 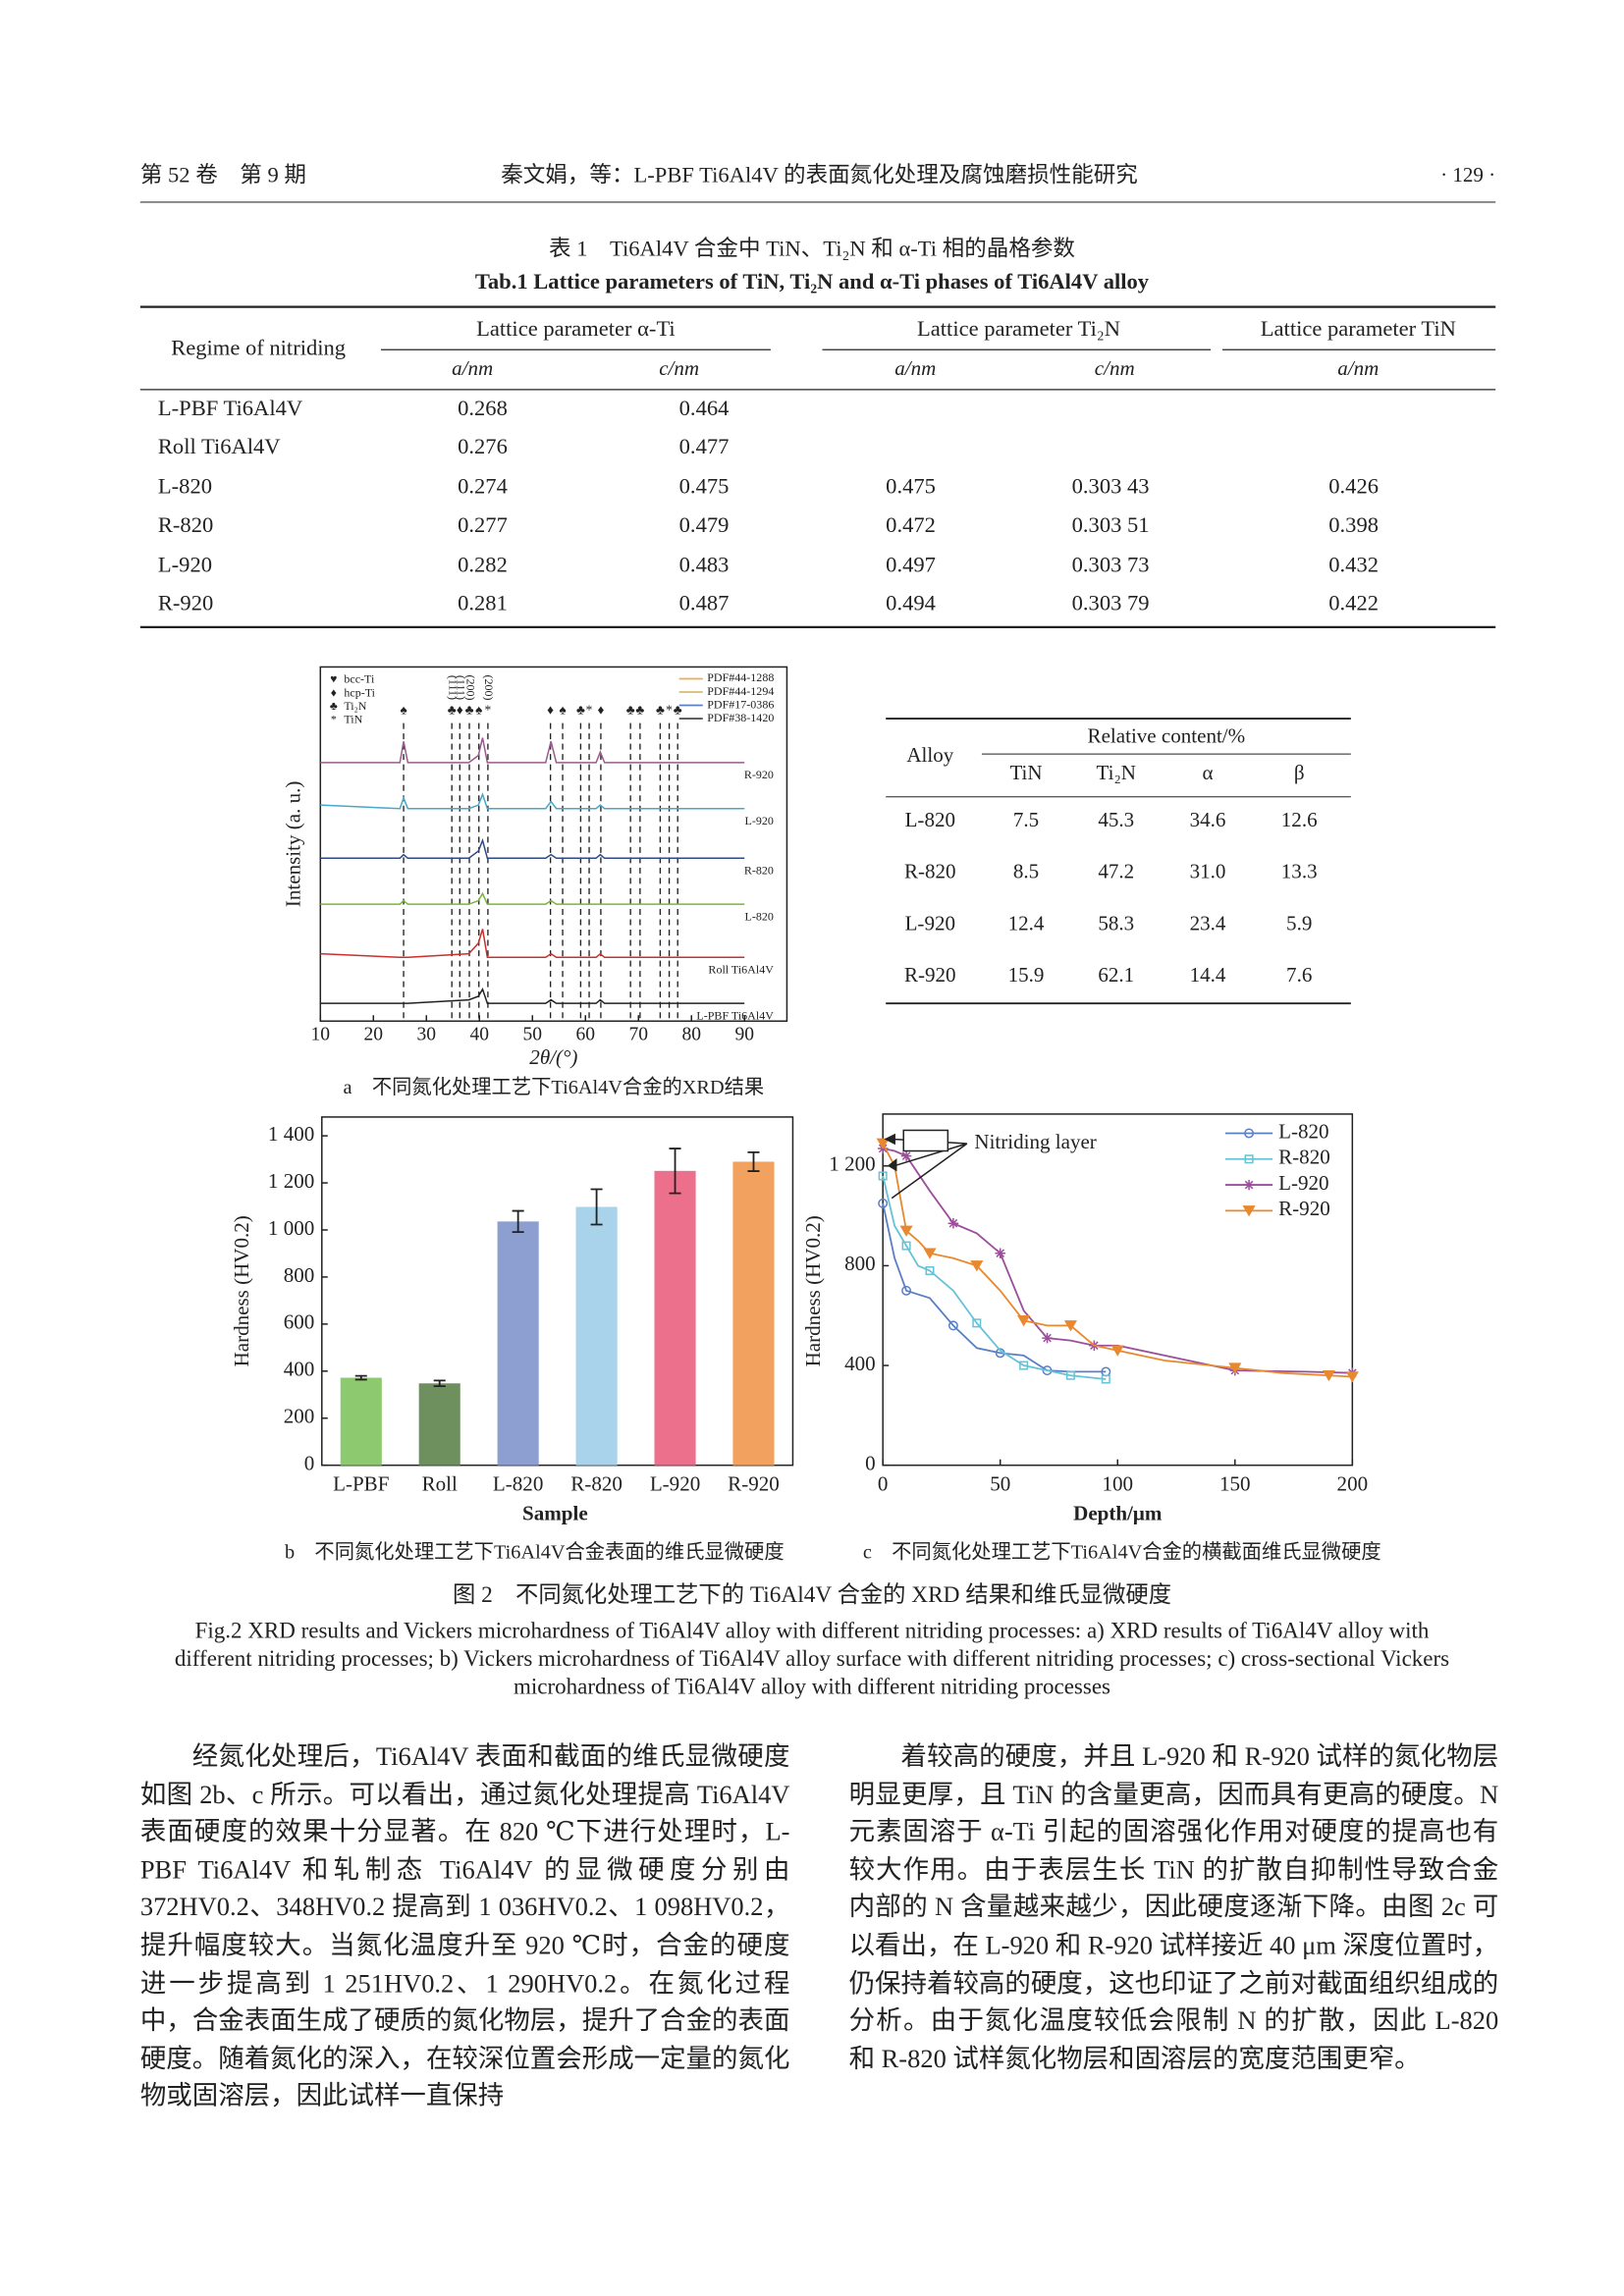 What do you see at coordinates (293, 844) in the screenshot?
I see `y-axis-label: Intensity (a. u.)` at bounding box center [293, 844].